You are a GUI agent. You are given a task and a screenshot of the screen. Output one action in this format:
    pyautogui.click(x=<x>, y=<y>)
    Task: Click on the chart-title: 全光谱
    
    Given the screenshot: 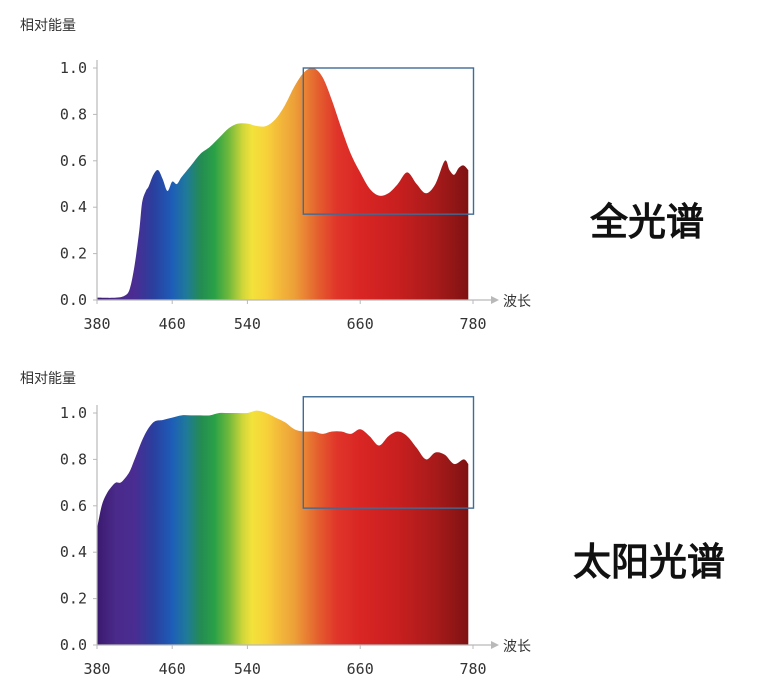 What is the action you would take?
    pyautogui.click(x=646, y=222)
    